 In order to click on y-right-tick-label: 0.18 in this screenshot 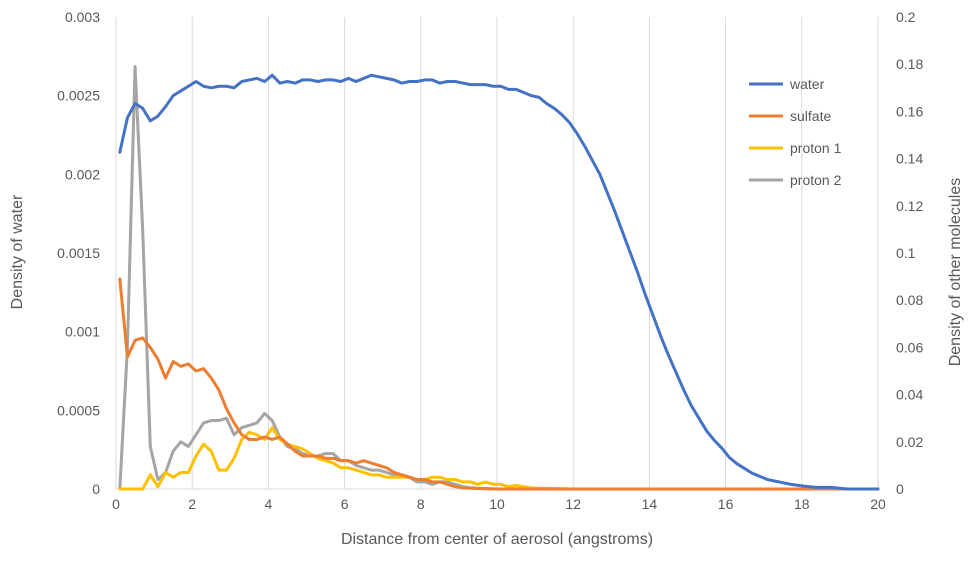, I will do `click(909, 64)`.